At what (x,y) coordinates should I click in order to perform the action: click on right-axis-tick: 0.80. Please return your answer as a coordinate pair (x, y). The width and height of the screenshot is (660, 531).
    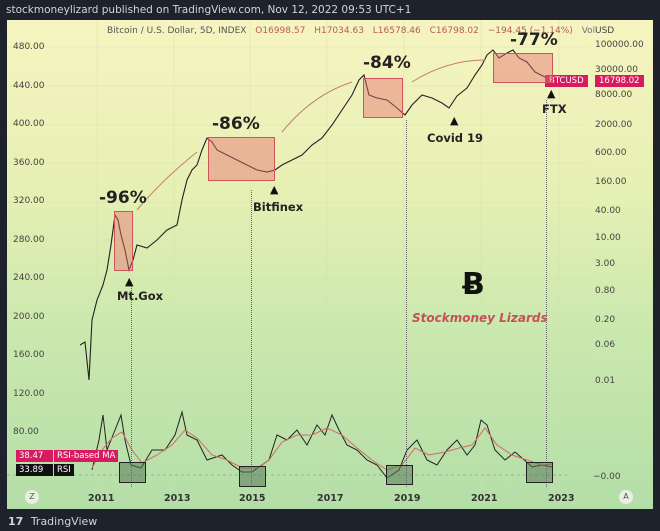
    Looking at the image, I should click on (605, 291).